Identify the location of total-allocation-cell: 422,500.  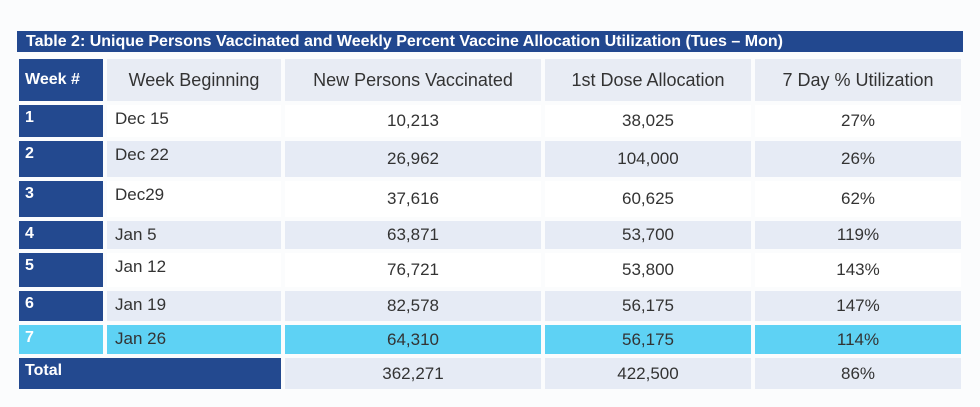
(648, 373).